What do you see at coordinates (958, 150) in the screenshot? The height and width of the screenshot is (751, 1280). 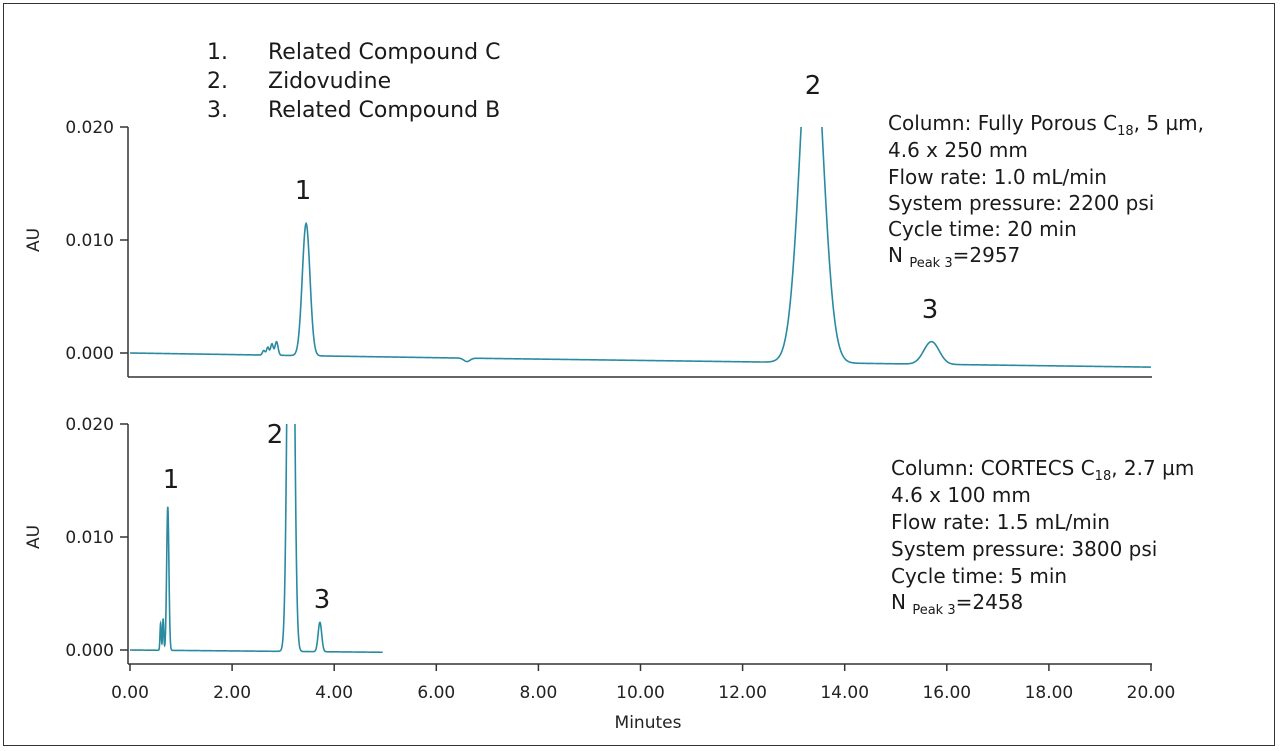 I see `dimensions-top: 4.6 x 250 mm` at bounding box center [958, 150].